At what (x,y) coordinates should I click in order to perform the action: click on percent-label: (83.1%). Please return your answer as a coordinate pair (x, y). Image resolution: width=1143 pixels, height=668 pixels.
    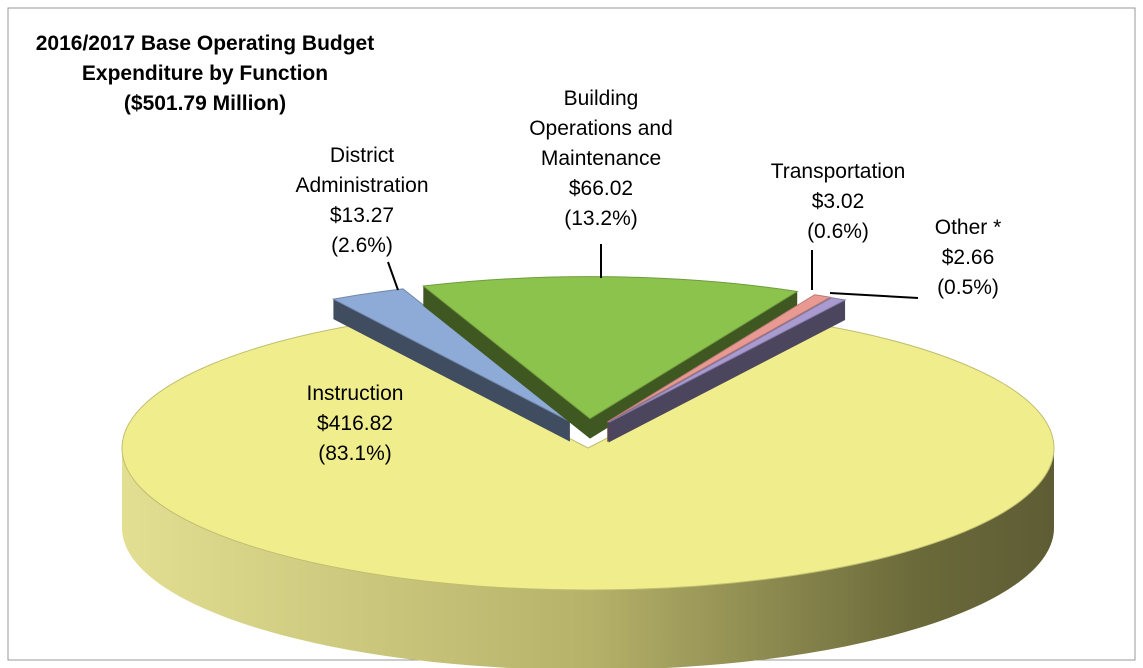
    Looking at the image, I should click on (355, 453).